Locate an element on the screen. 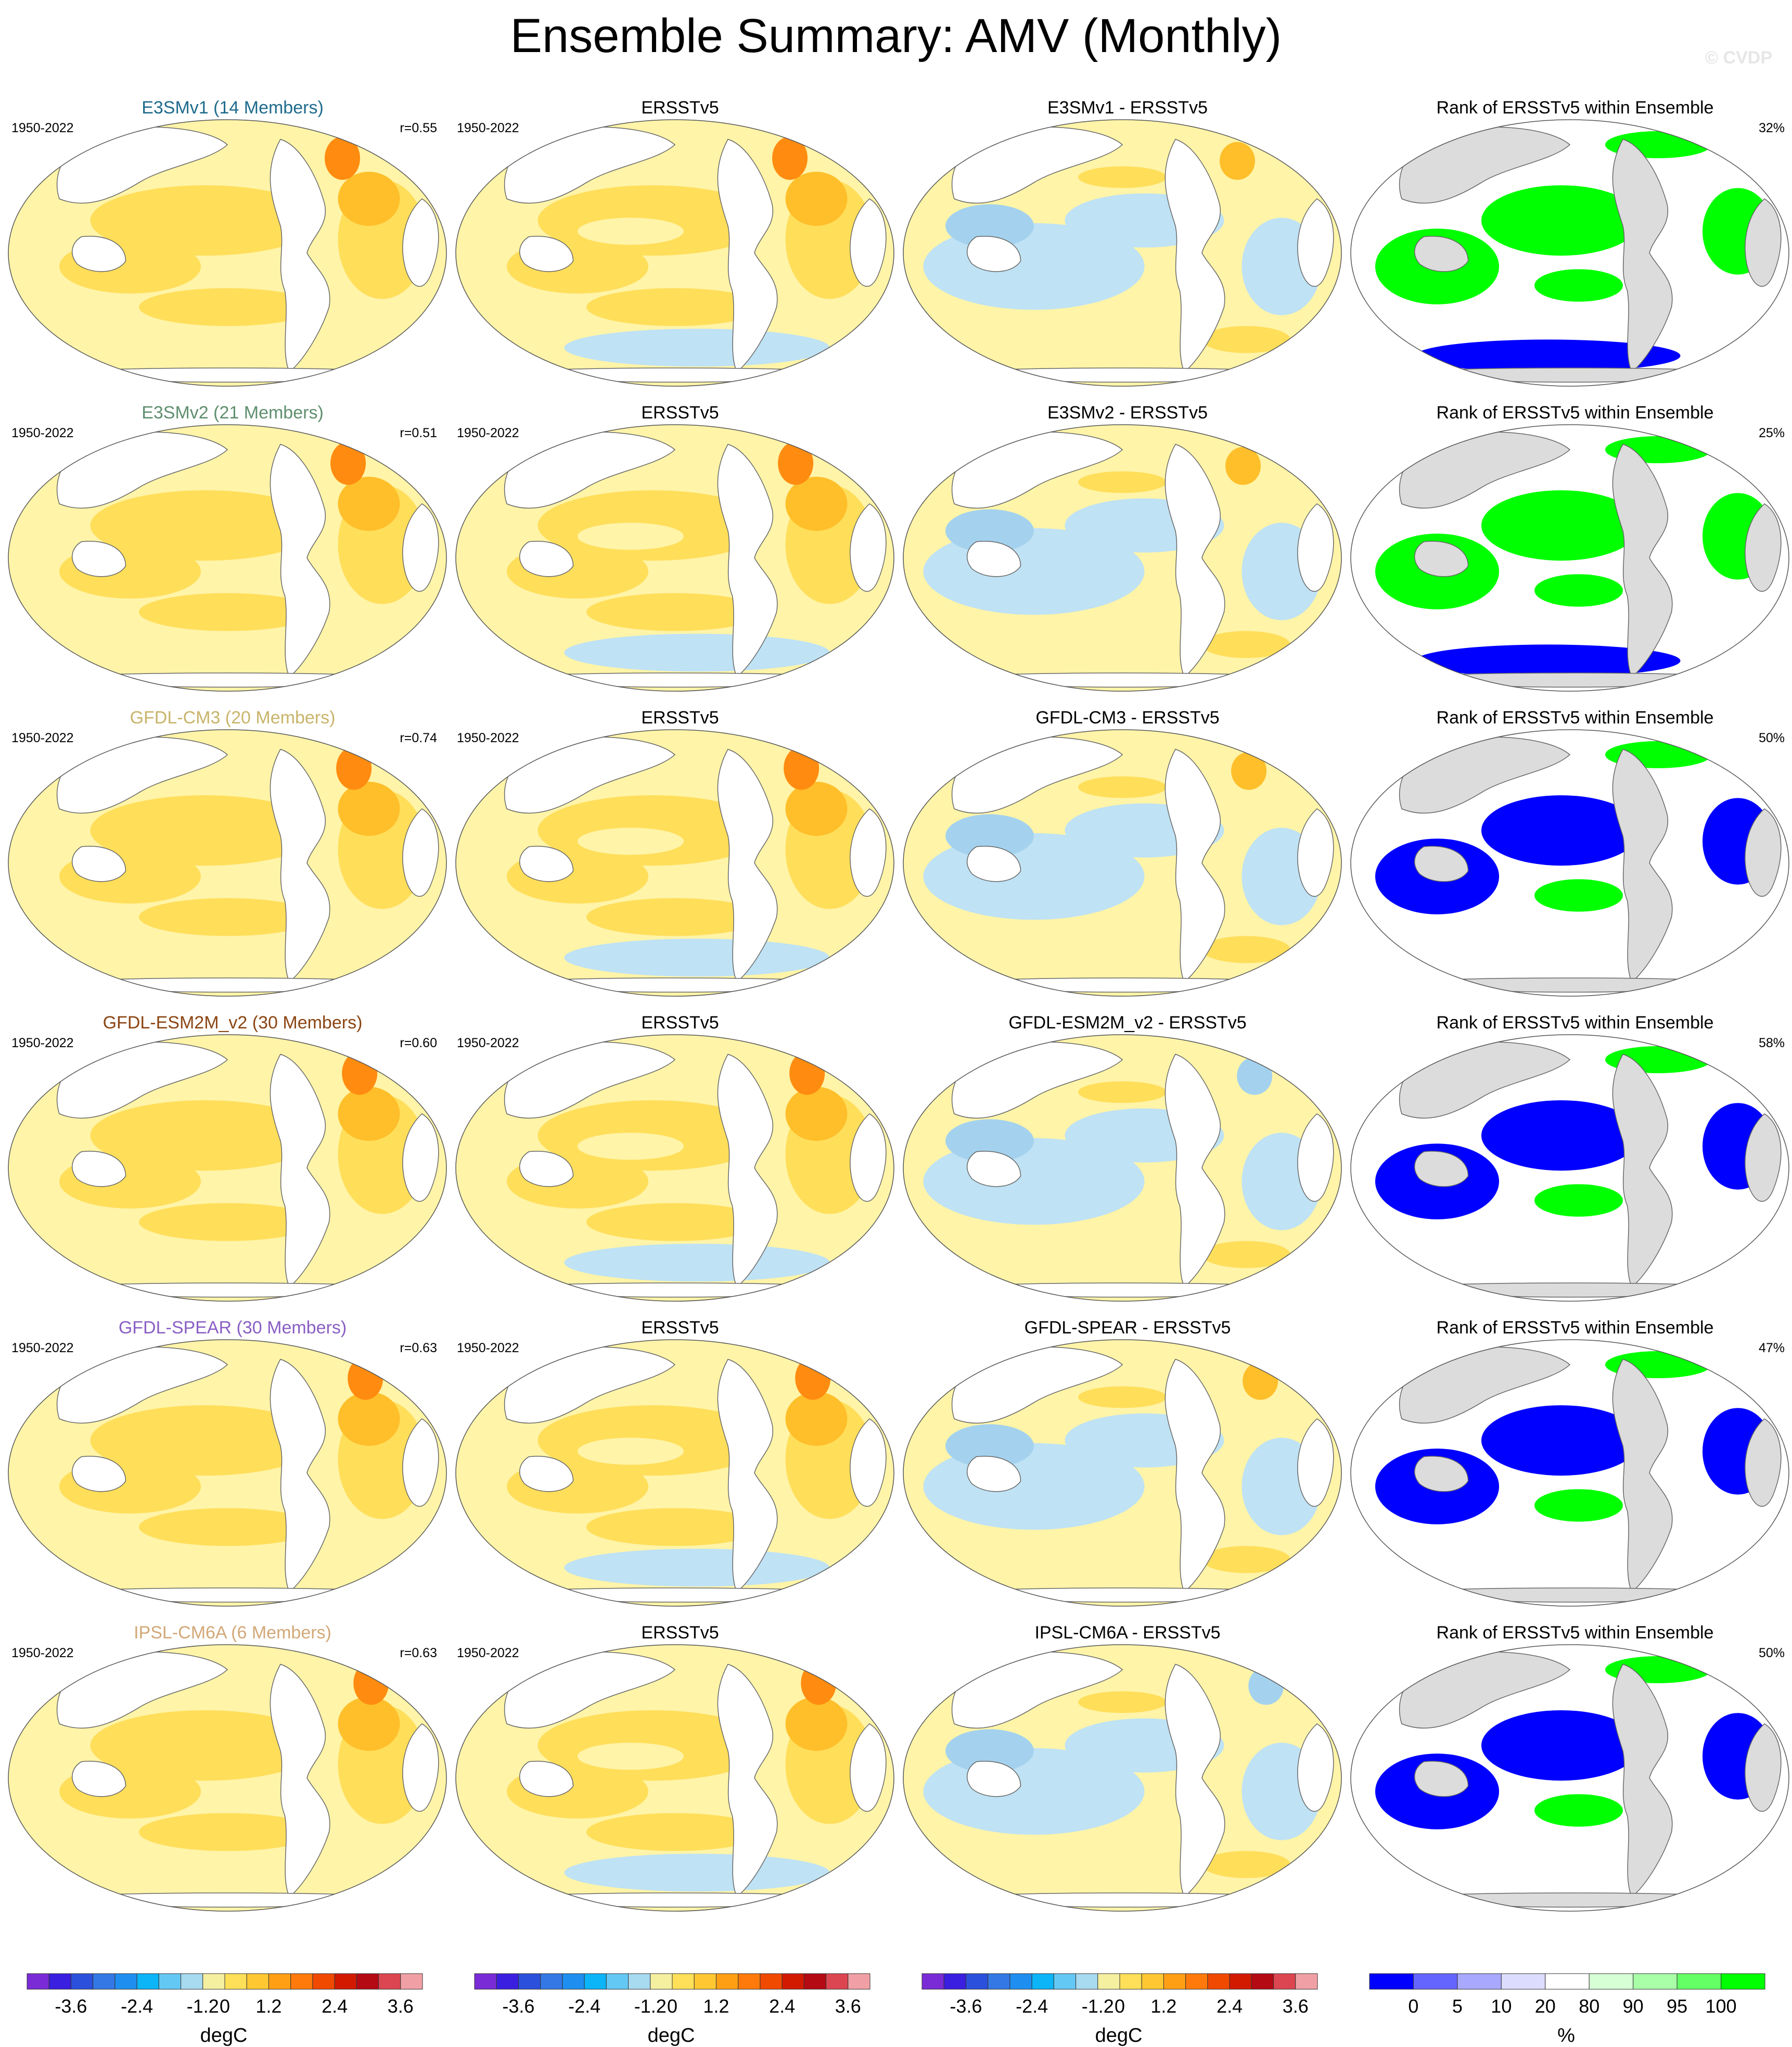 The width and height of the screenshot is (1792, 2047). colorbar-tick-label: 100 is located at coordinates (1721, 2006).